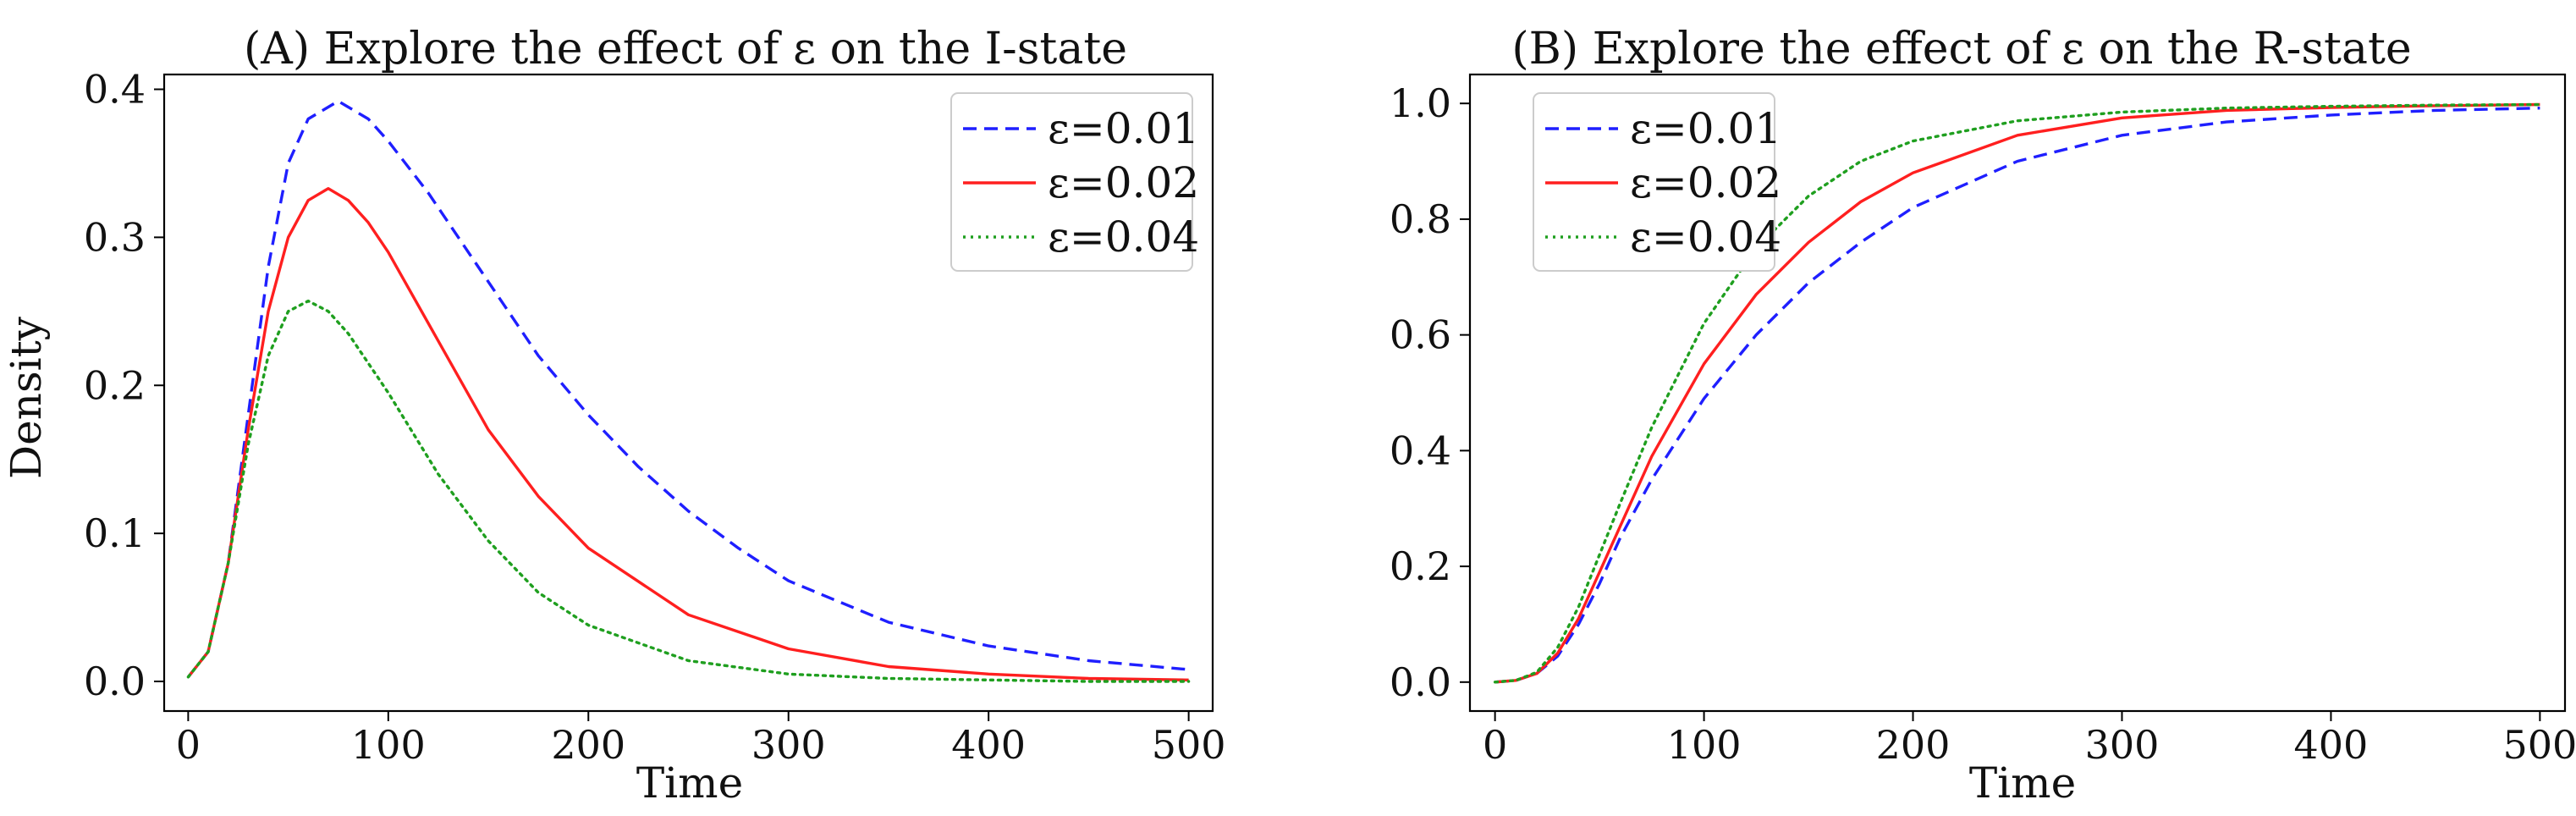 This screenshot has height=816, width=2576. Describe the element at coordinates (689, 783) in the screenshot. I see `x-axis-title-a: Time` at that location.